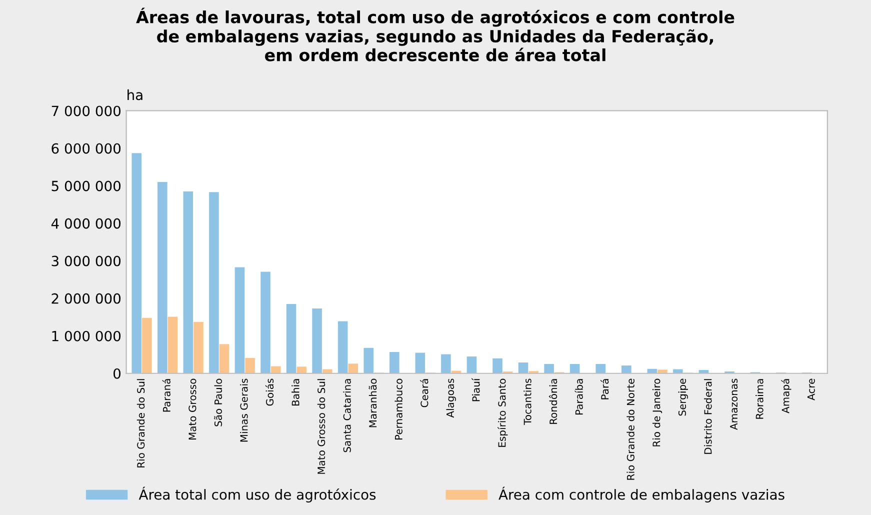 The height and width of the screenshot is (515, 871). What do you see at coordinates (435, 35) in the screenshot?
I see `chart-title: Áreas de lavouras, total com uso de agrotóxicos e com controle de embalagens vazias, segundo as Unidades da Federação, em ordem decrescente de área total` at bounding box center [435, 35].